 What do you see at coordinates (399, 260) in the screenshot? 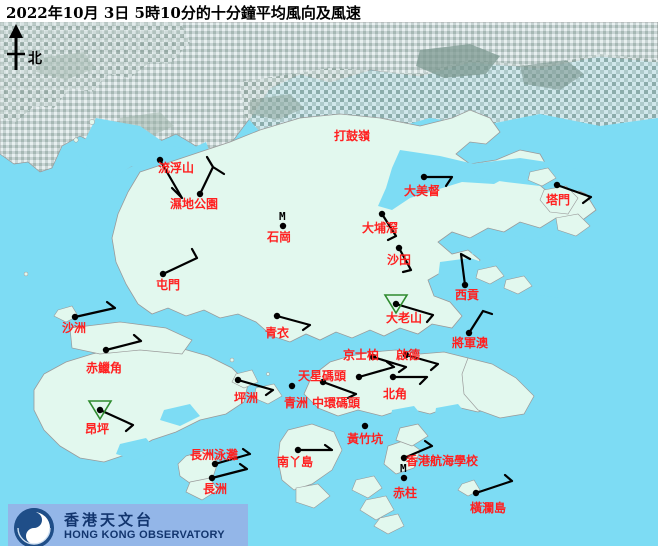
I see `station-label: 沙田` at bounding box center [399, 260].